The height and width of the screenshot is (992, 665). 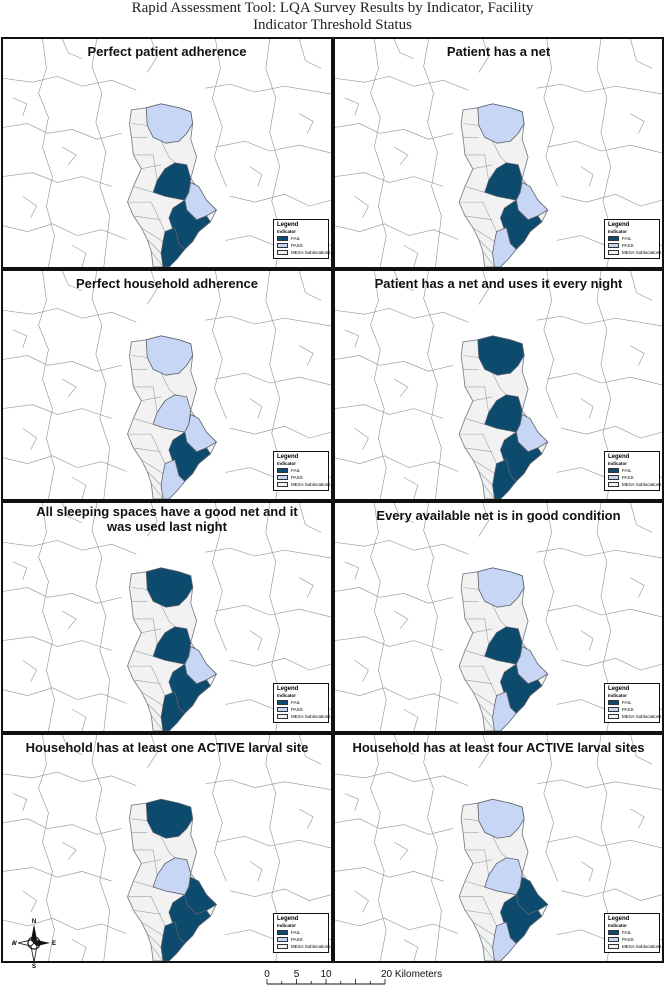 What do you see at coordinates (167, 51) in the screenshot?
I see `panel-title: Perfect patient adherence` at bounding box center [167, 51].